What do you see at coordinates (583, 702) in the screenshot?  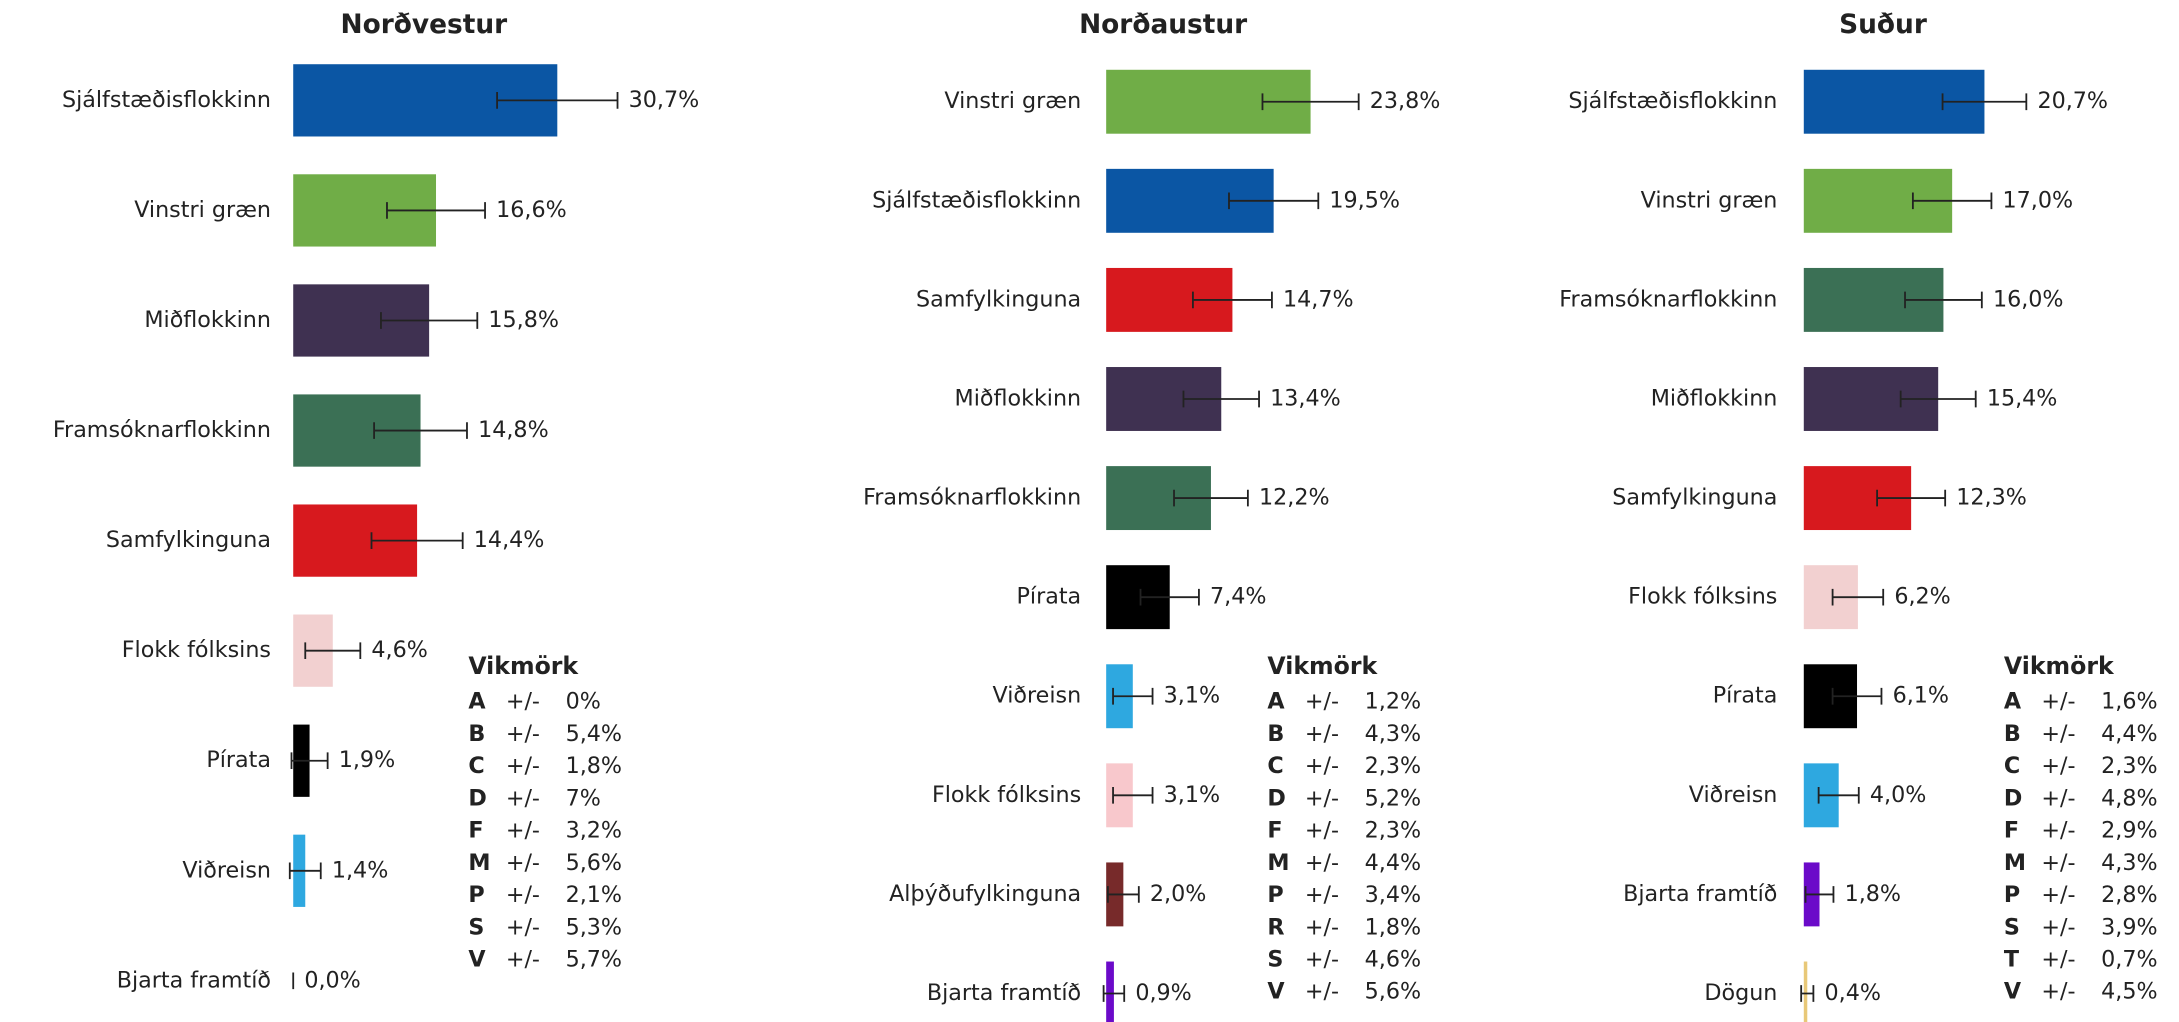 I see `margin-value: 0%` at bounding box center [583, 702].